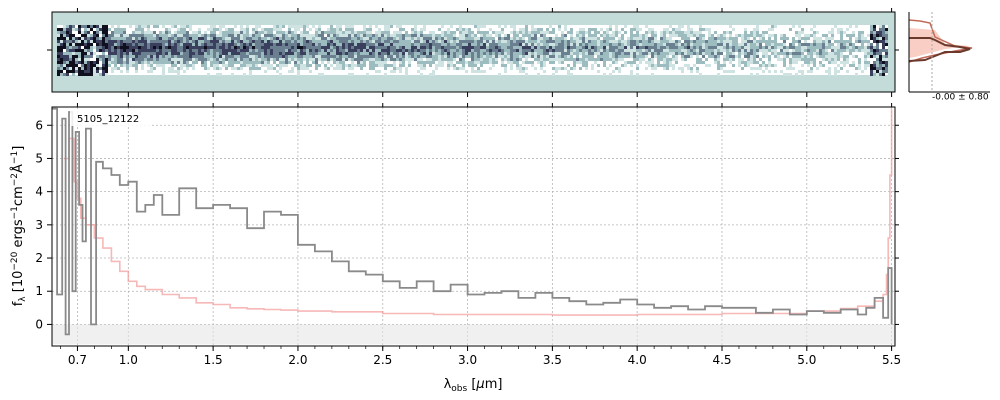  I want to click on object-label-box, so click(110, 118).